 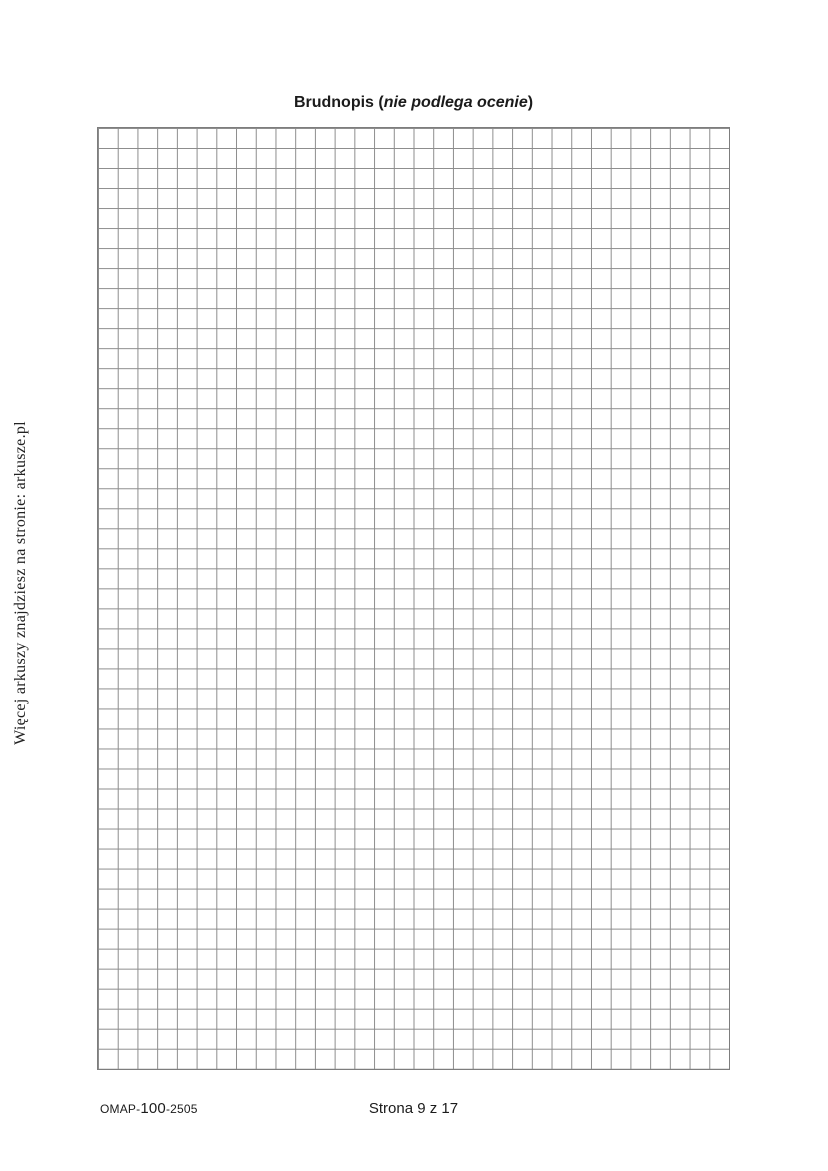 I want to click on page-title-prefix: Brudnopis (, so click(x=338, y=102).